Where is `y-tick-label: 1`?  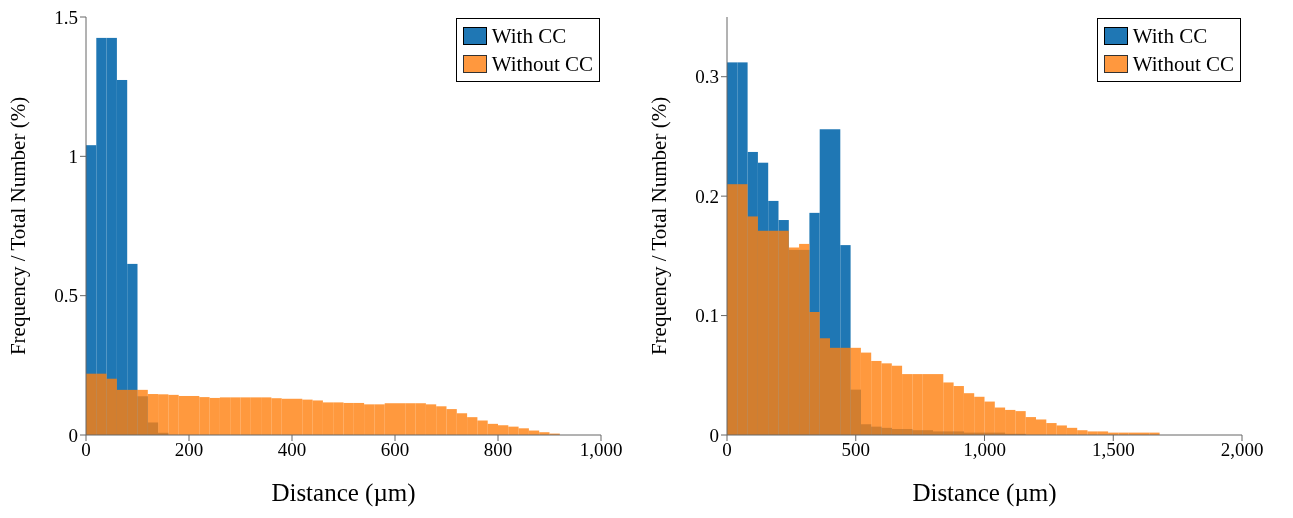
y-tick-label: 1 is located at coordinates (73, 157).